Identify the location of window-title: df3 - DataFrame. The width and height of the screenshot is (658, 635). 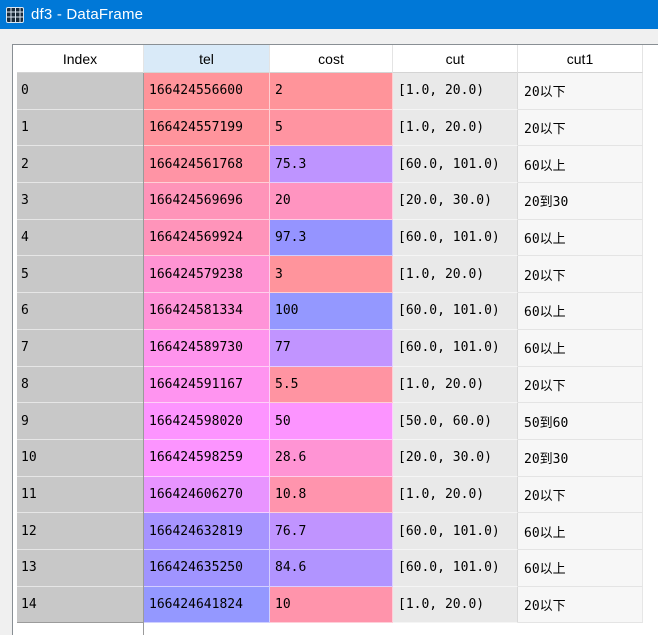
(87, 14).